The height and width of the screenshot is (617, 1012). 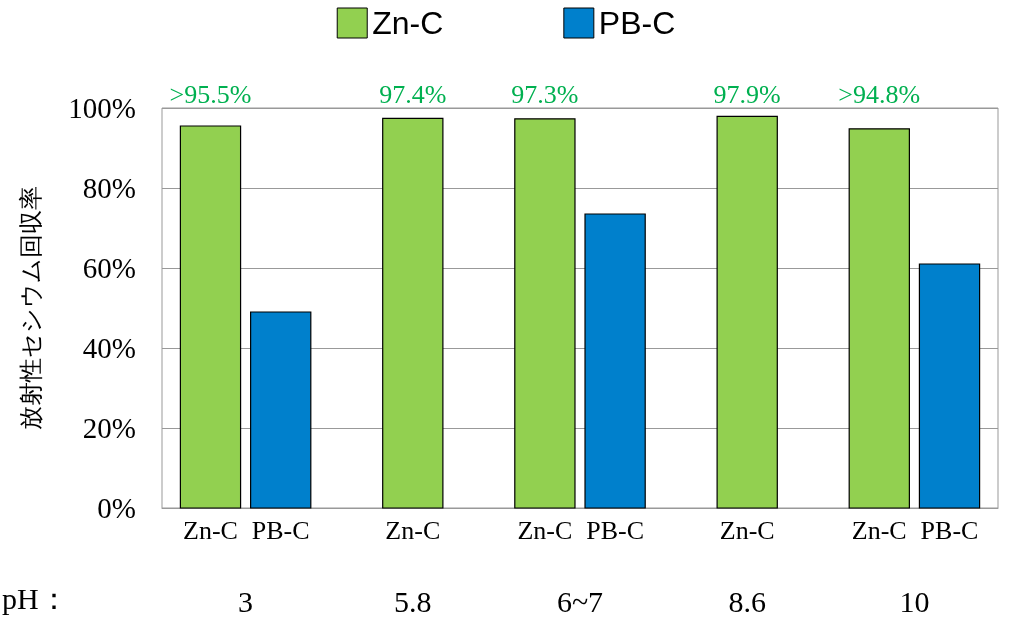 I want to click on y-tick-label: 100%, so click(x=102, y=108).